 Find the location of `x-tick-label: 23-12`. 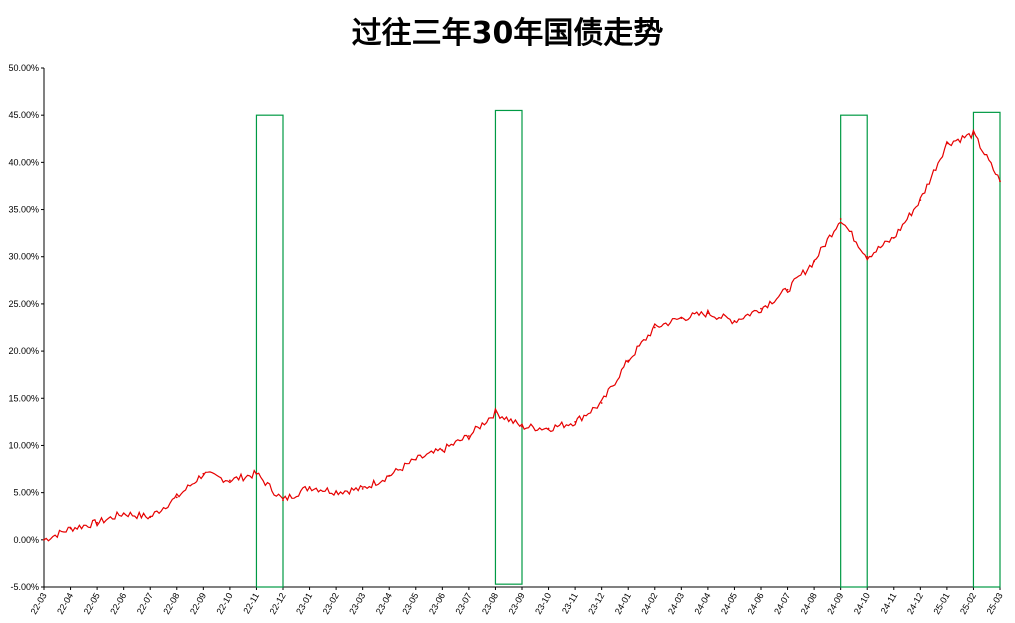

x-tick-label: 23-12 is located at coordinates (596, 603).